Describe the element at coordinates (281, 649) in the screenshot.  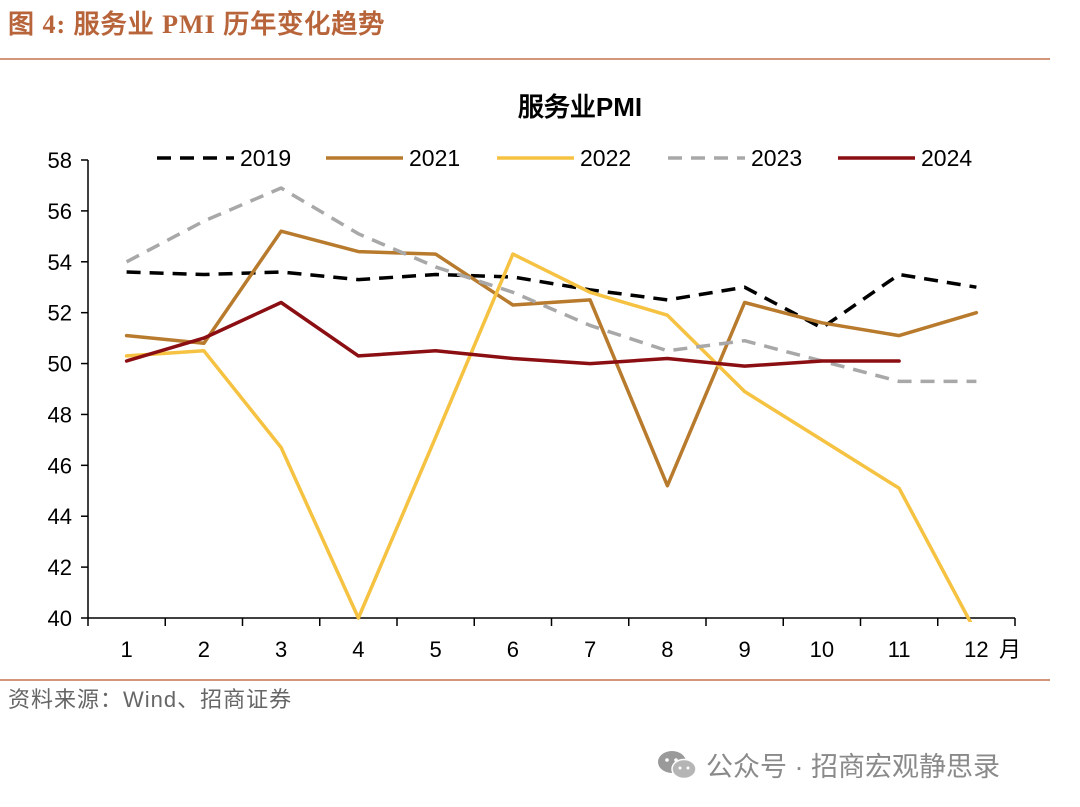
I see `x-tick-label: 3` at that location.